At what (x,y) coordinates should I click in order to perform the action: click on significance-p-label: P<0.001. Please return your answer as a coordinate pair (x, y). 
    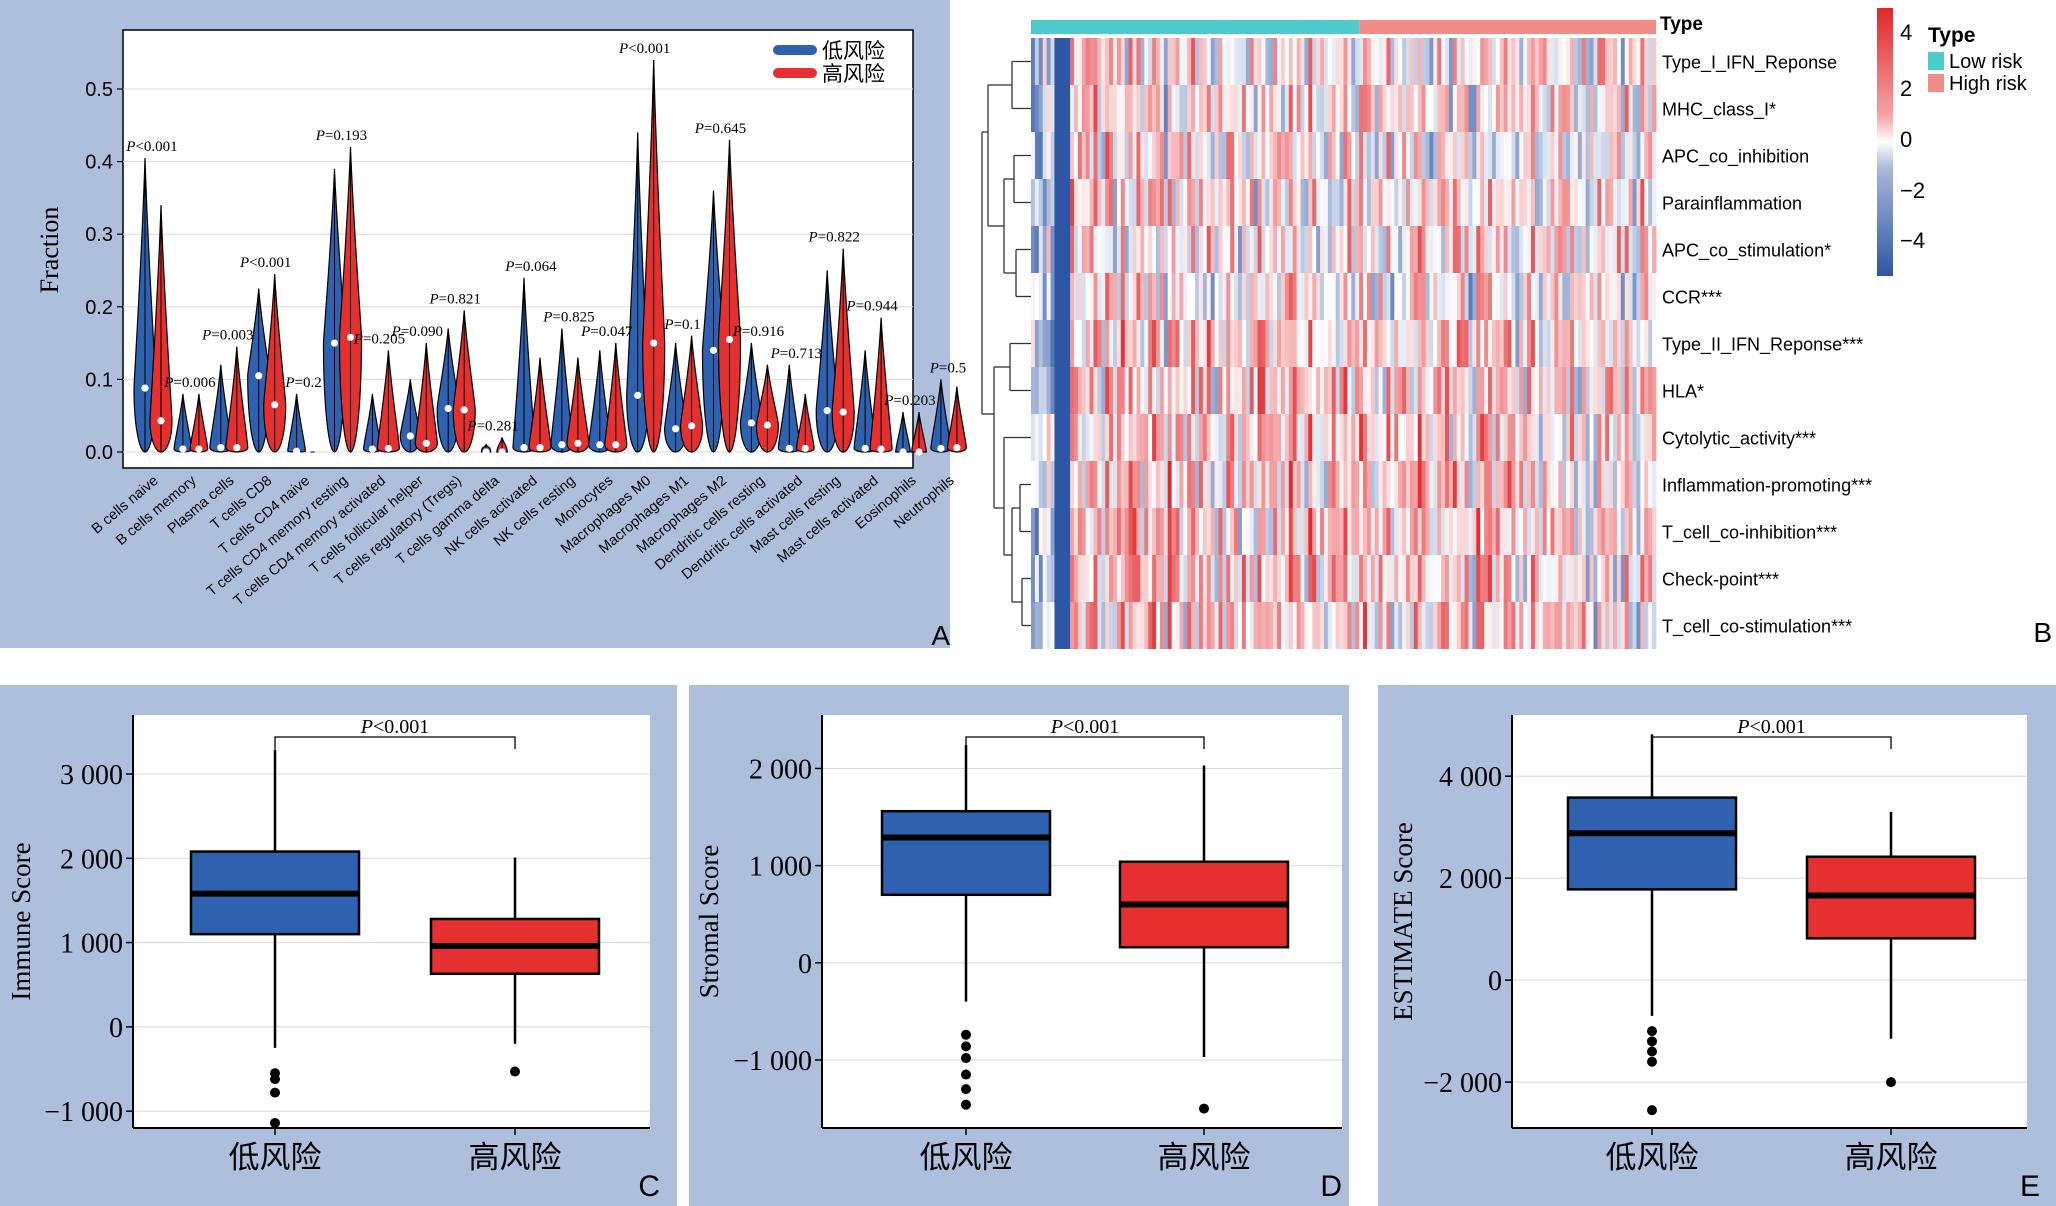
    Looking at the image, I should click on (1085, 727).